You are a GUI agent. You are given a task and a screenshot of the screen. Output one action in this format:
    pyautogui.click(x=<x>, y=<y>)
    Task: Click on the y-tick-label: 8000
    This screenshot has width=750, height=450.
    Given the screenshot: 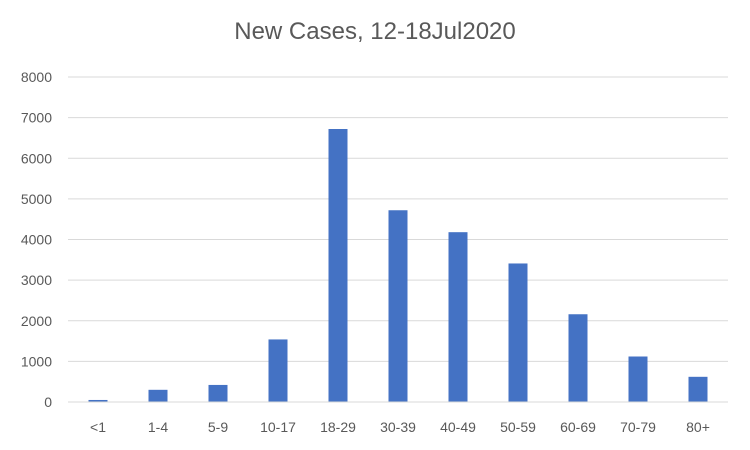 What is the action you would take?
    pyautogui.click(x=36, y=77)
    